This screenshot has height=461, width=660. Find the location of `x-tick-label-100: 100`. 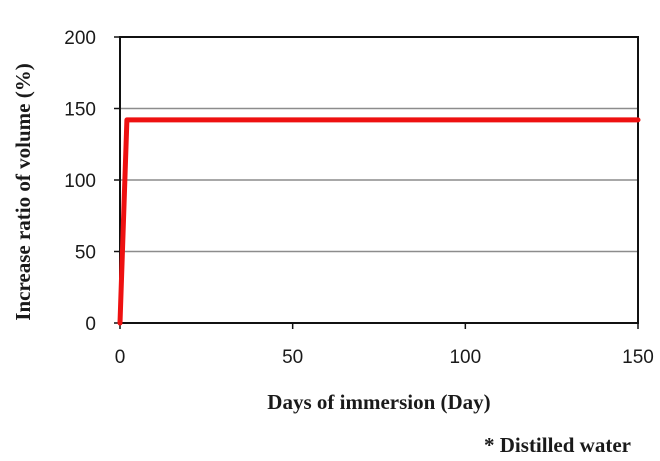

x-tick-label-100: 100 is located at coordinates (465, 357).